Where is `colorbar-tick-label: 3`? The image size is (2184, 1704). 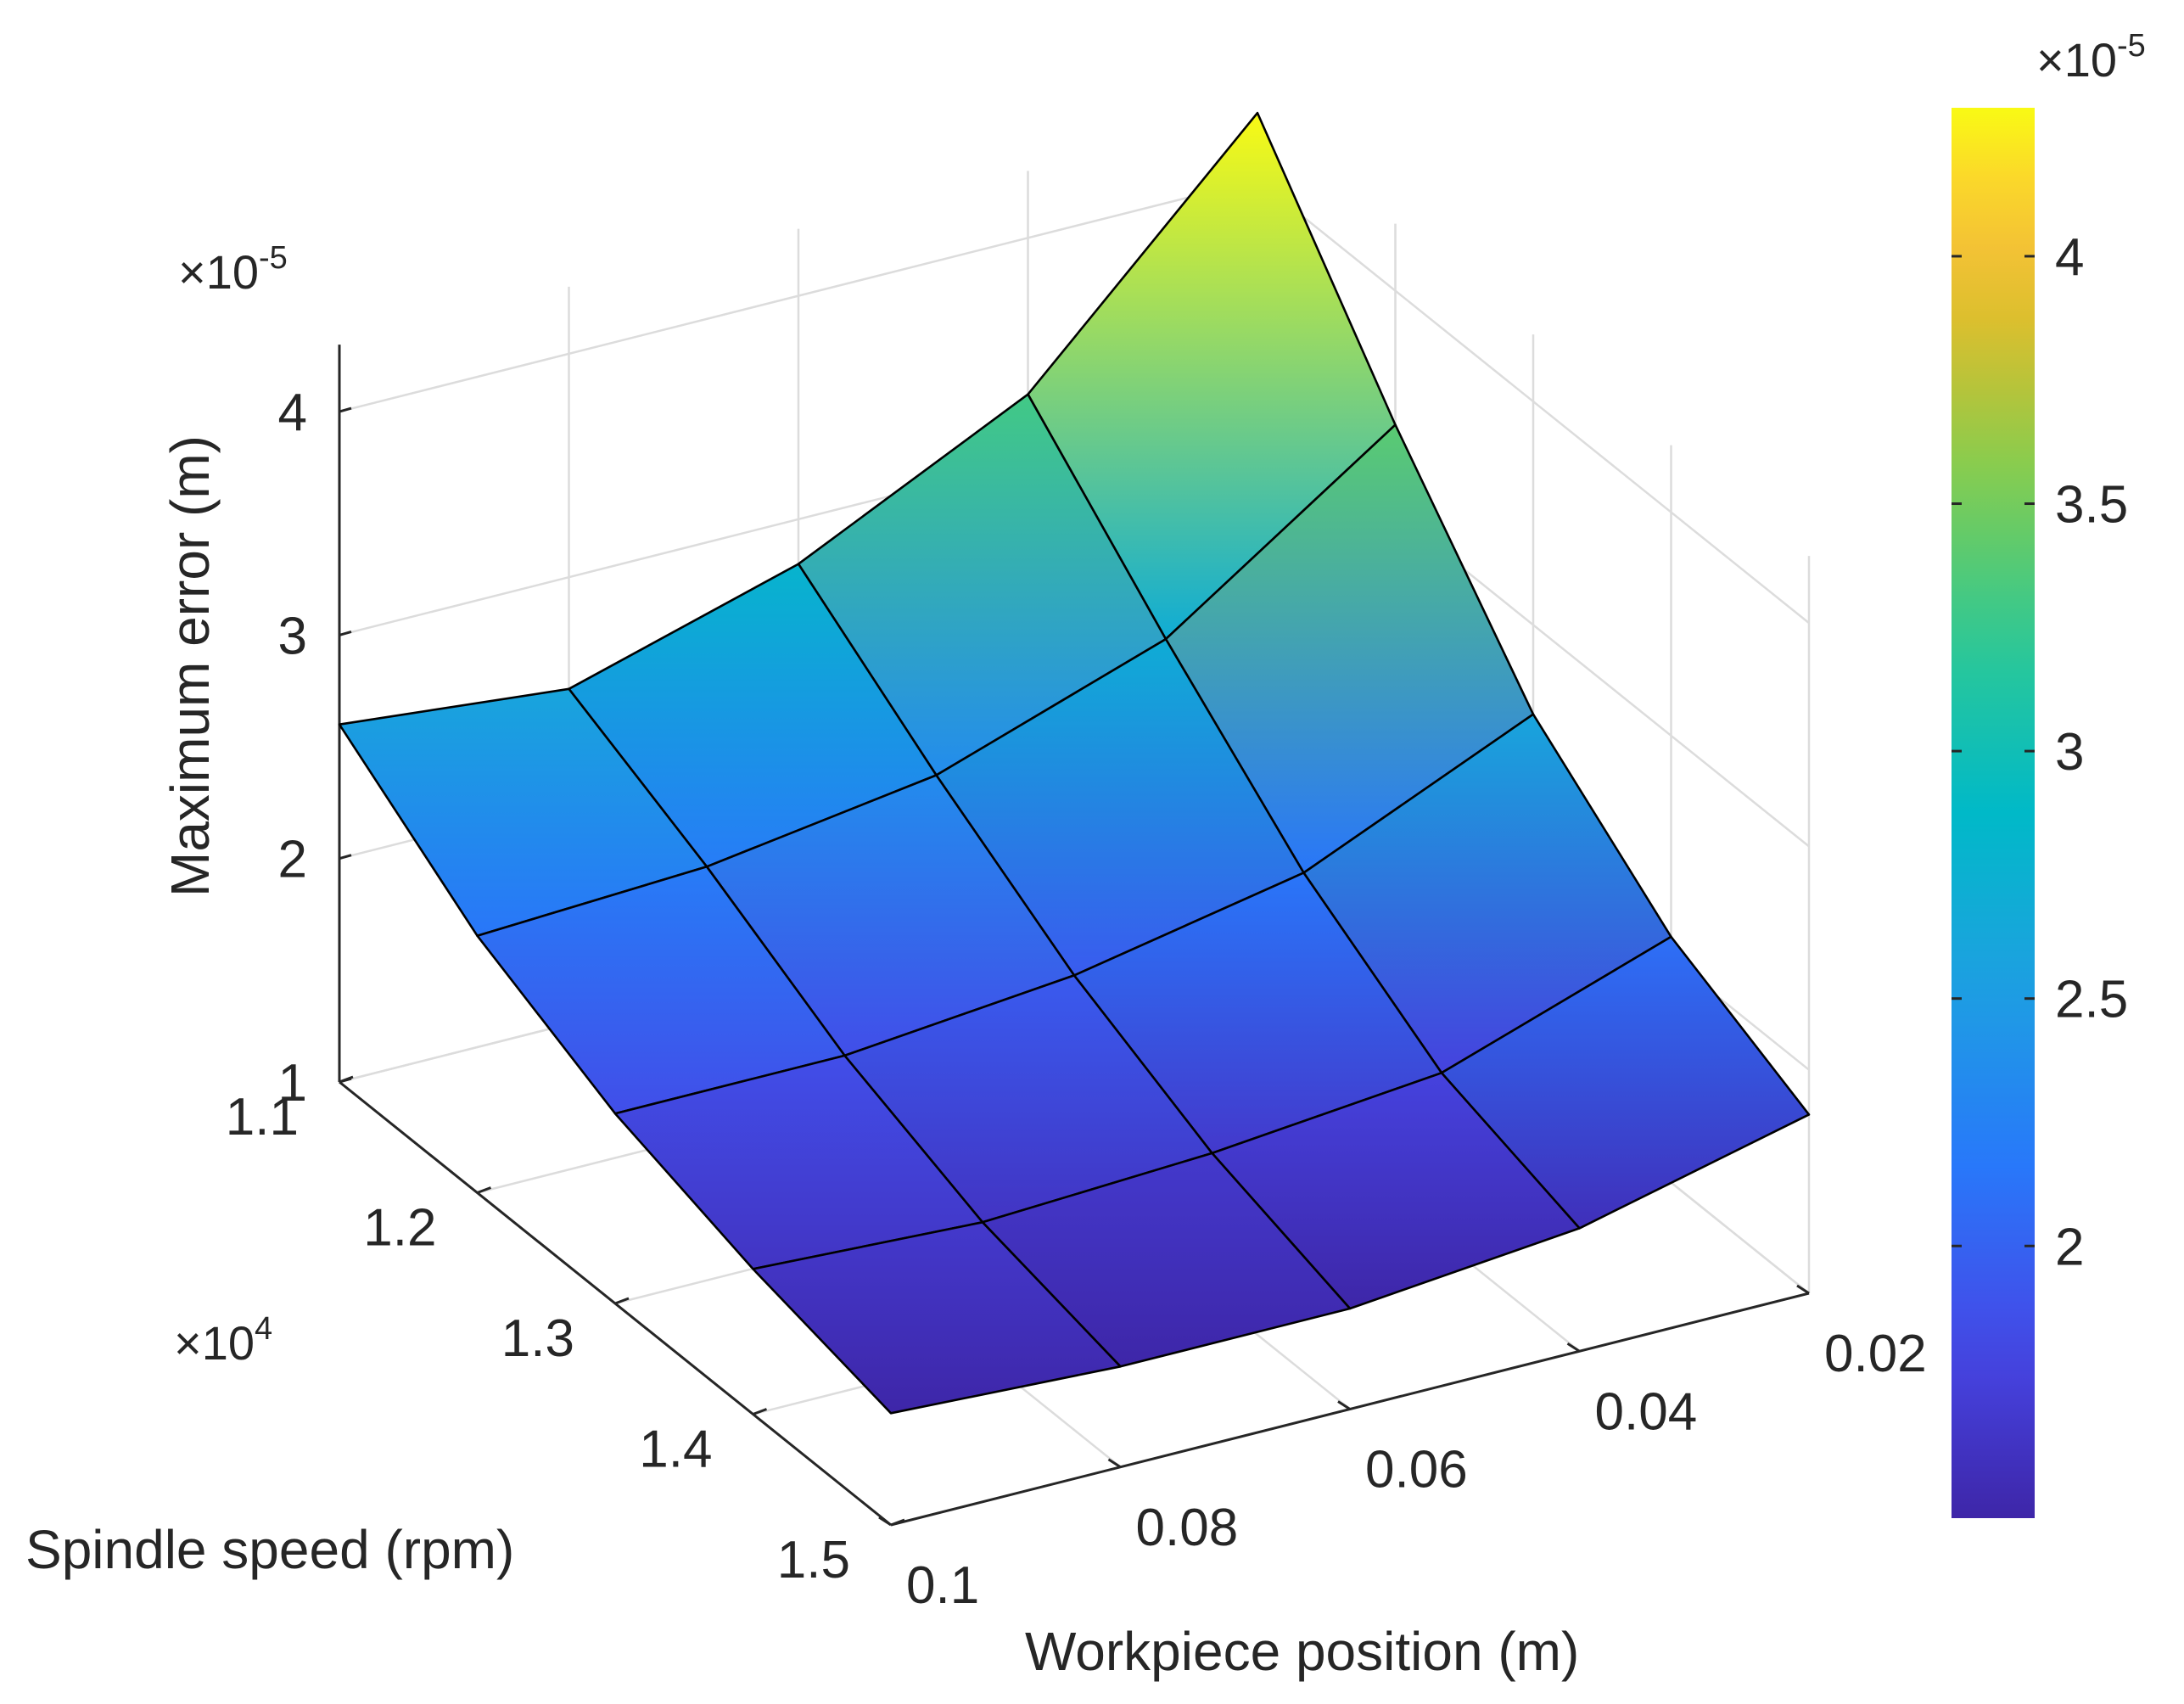
colorbar-tick-label: 3 is located at coordinates (2069, 752).